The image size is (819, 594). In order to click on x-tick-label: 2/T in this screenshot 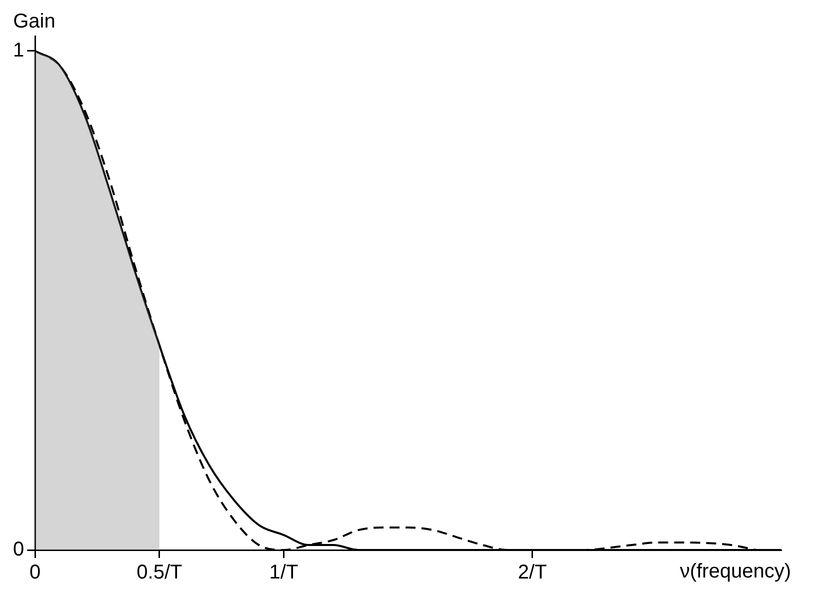, I will do `click(532, 573)`.